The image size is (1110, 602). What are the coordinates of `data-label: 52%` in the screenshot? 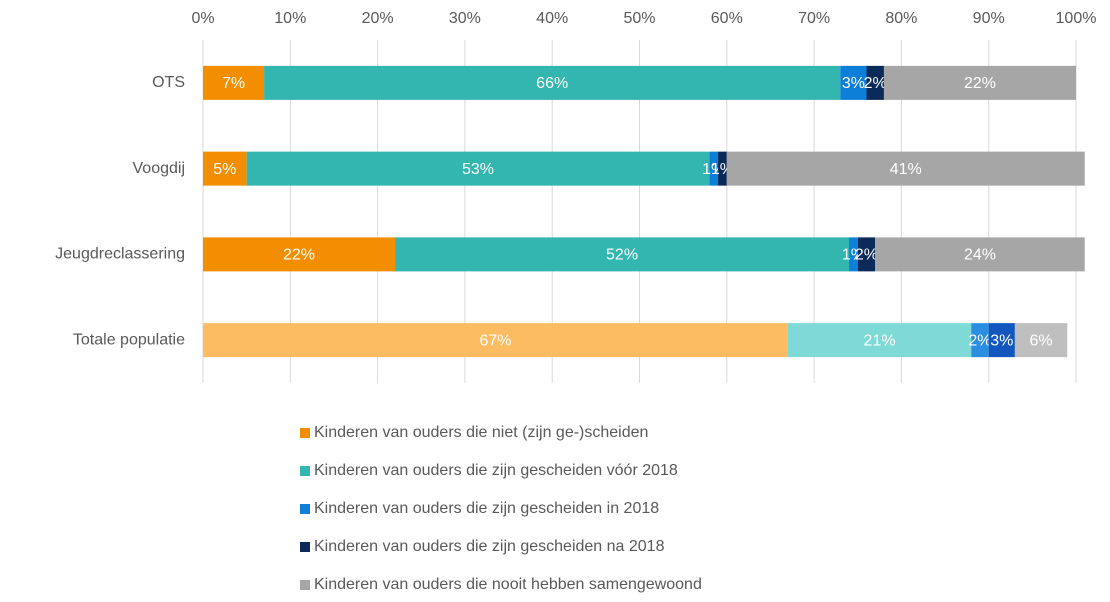 It's located at (622, 255).